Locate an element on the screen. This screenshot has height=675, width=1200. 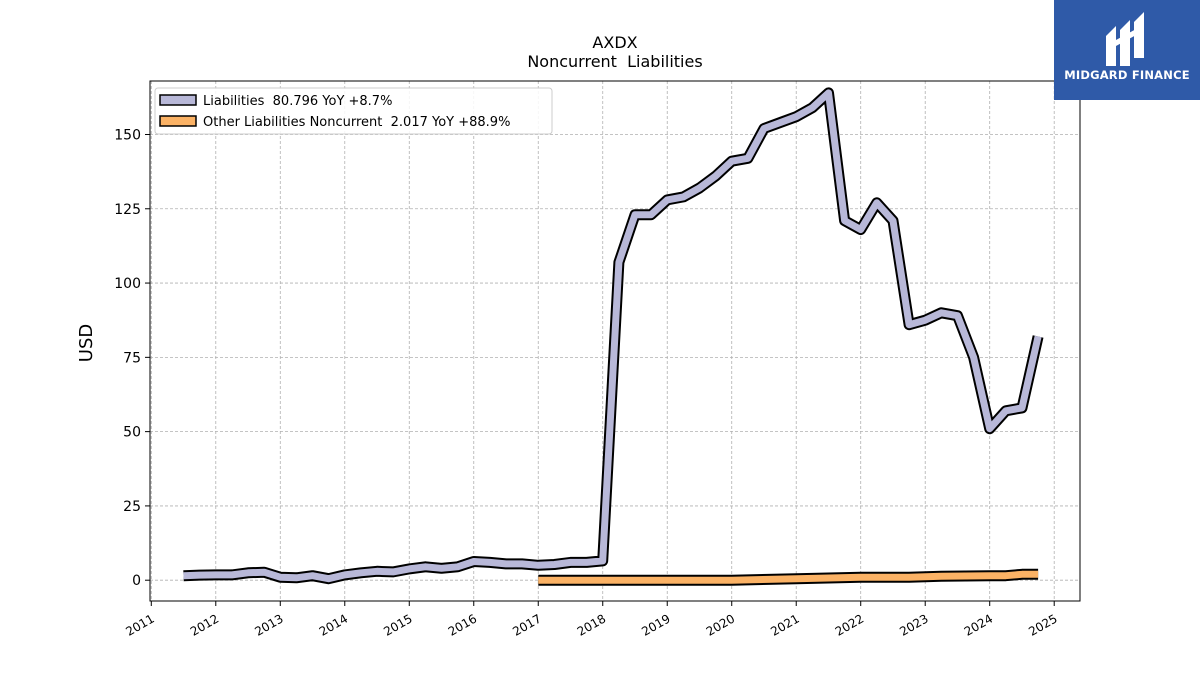
legend-swatch-liabilities is located at coordinates (178, 100).